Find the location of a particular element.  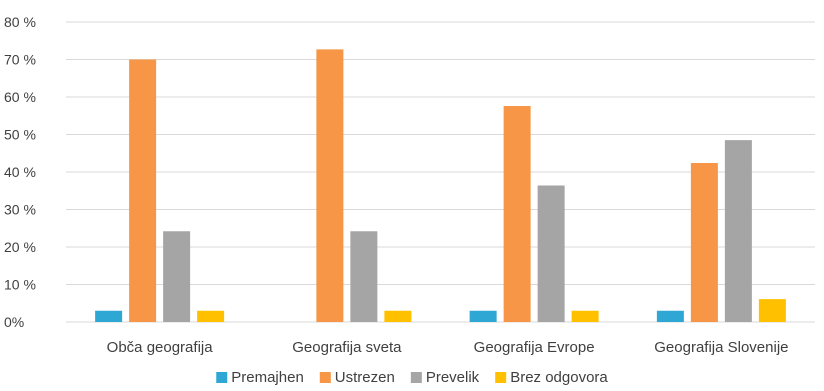

legend-label: Prevelik is located at coordinates (453, 377).